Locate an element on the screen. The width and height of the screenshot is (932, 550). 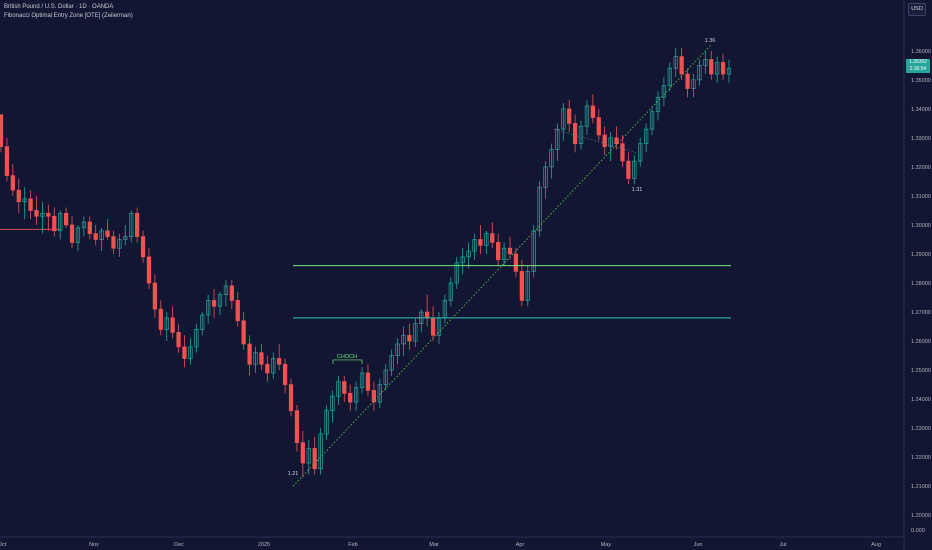
swing-low-label: 1.21 is located at coordinates (293, 474).